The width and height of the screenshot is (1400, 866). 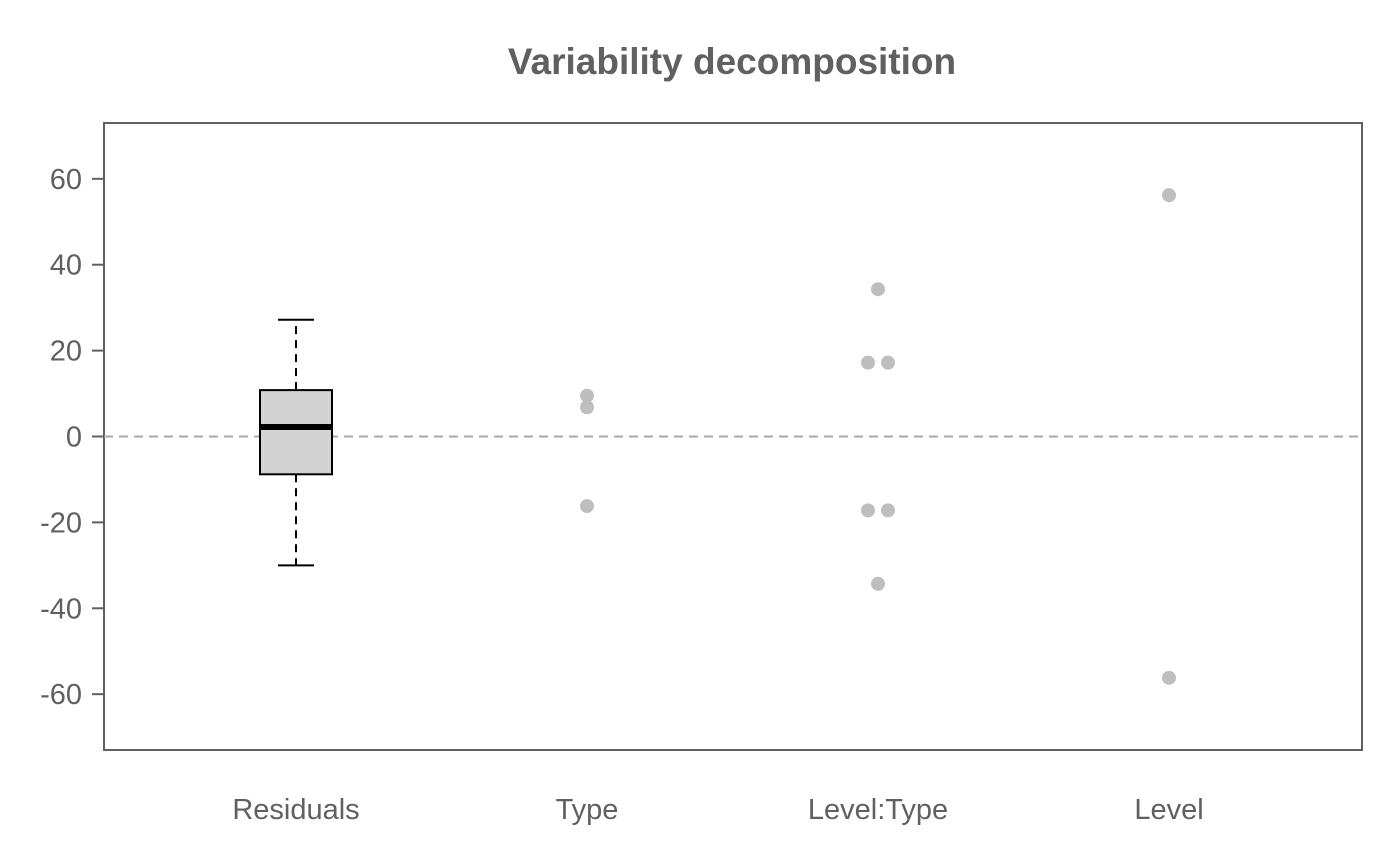 What do you see at coordinates (1168, 810) in the screenshot?
I see `x-category-label: Level` at bounding box center [1168, 810].